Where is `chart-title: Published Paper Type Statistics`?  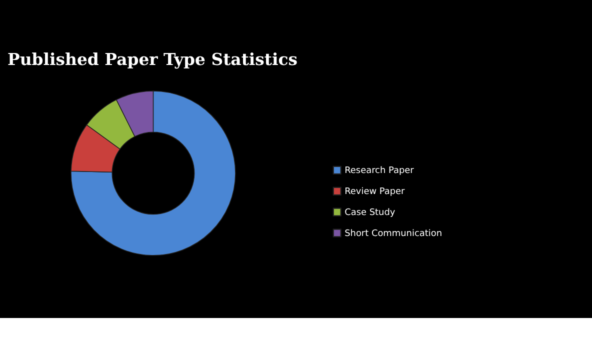 chart-title: Published Paper Type Statistics is located at coordinates (152, 59).